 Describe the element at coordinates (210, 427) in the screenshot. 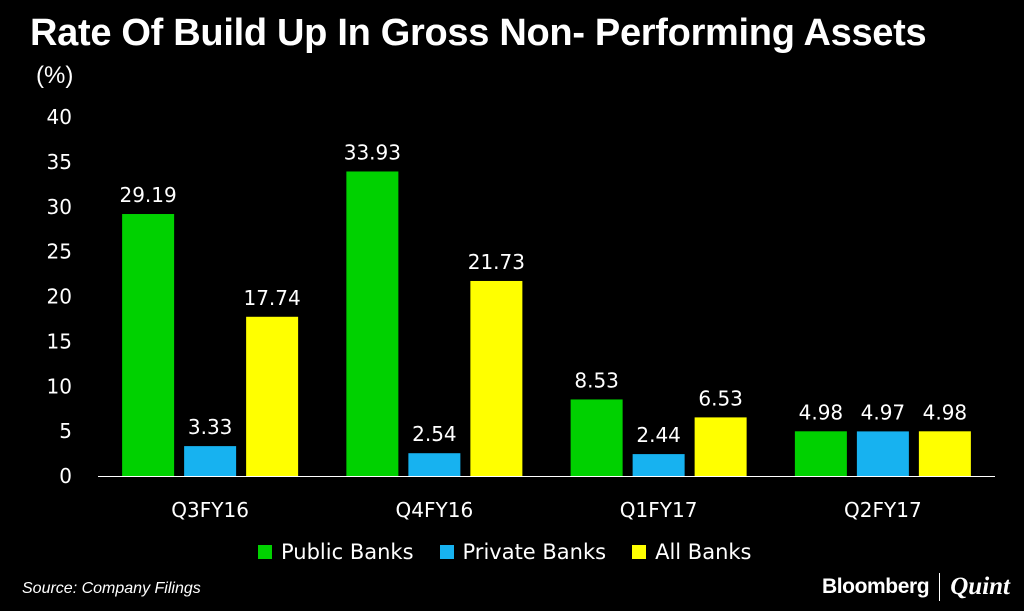

I see `data-label-private-banks-q3fy16: 3.33` at that location.